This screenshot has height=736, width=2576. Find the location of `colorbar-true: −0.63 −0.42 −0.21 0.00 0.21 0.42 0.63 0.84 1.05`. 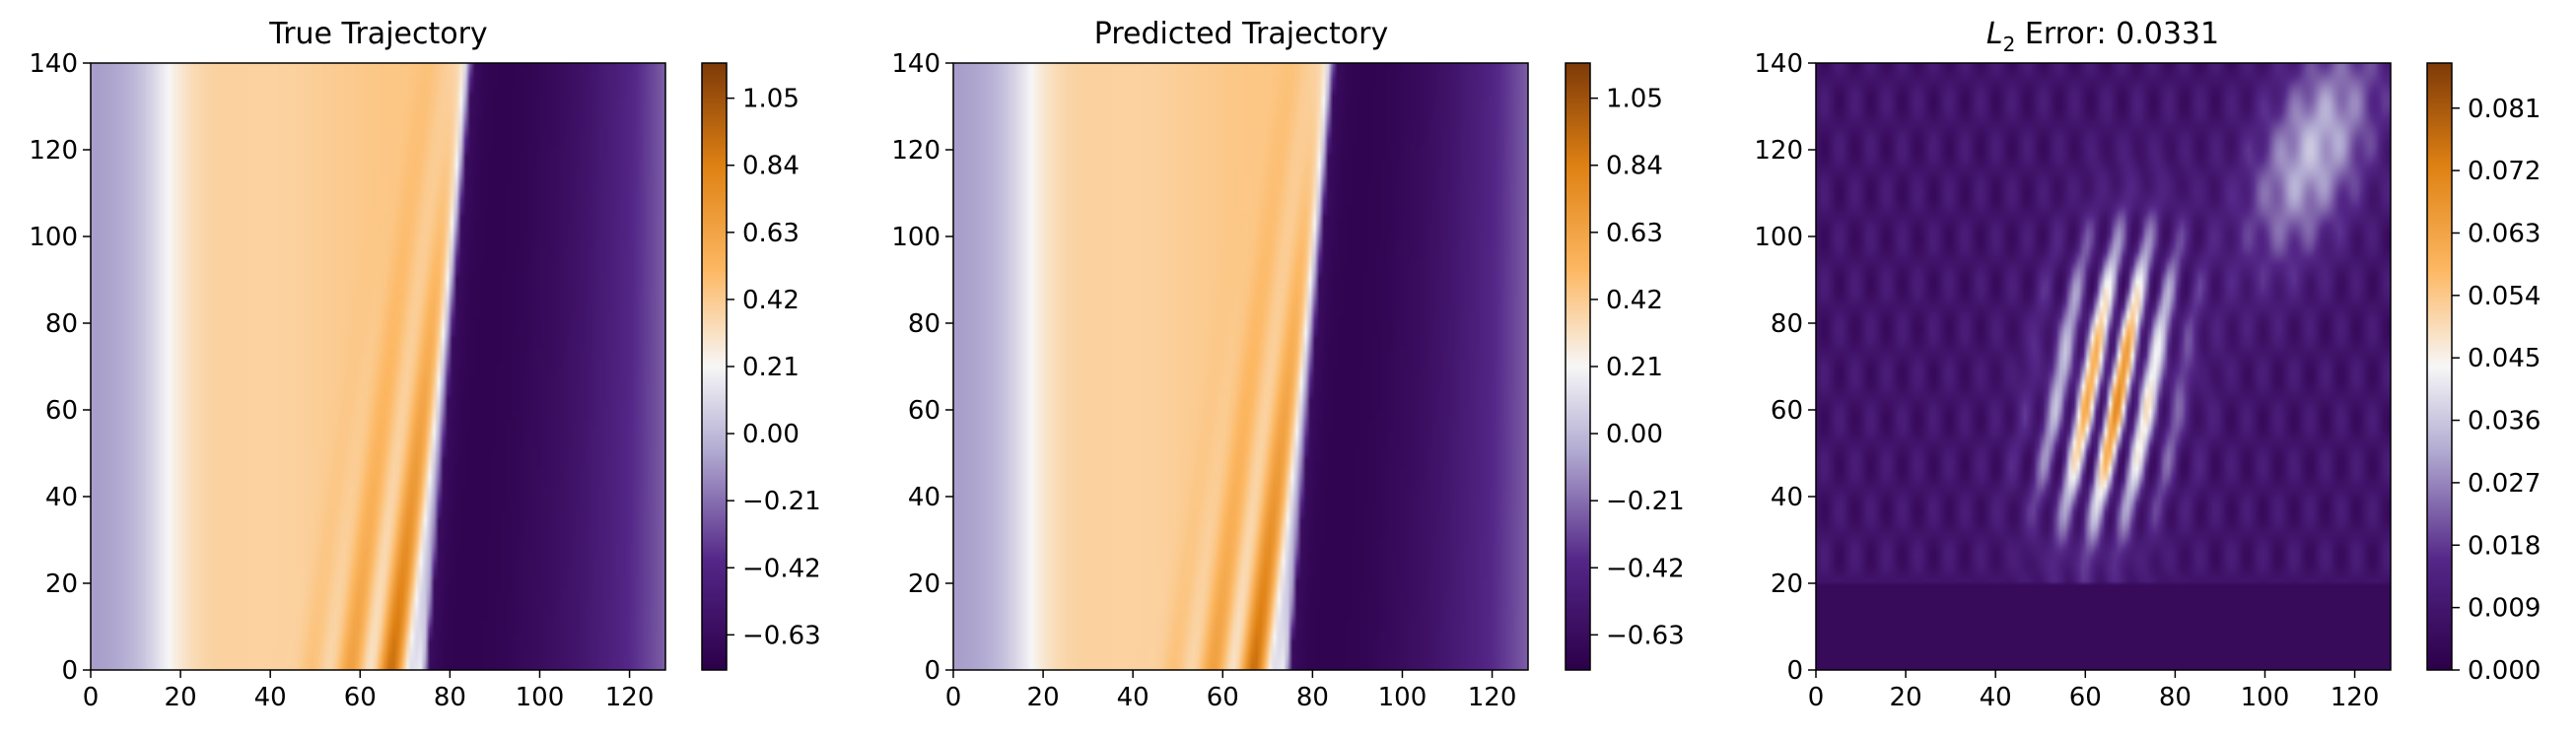

colorbar-true: −0.63 −0.42 −0.21 0.00 0.21 0.42 0.63 0.84 1.05 is located at coordinates (761, 366).